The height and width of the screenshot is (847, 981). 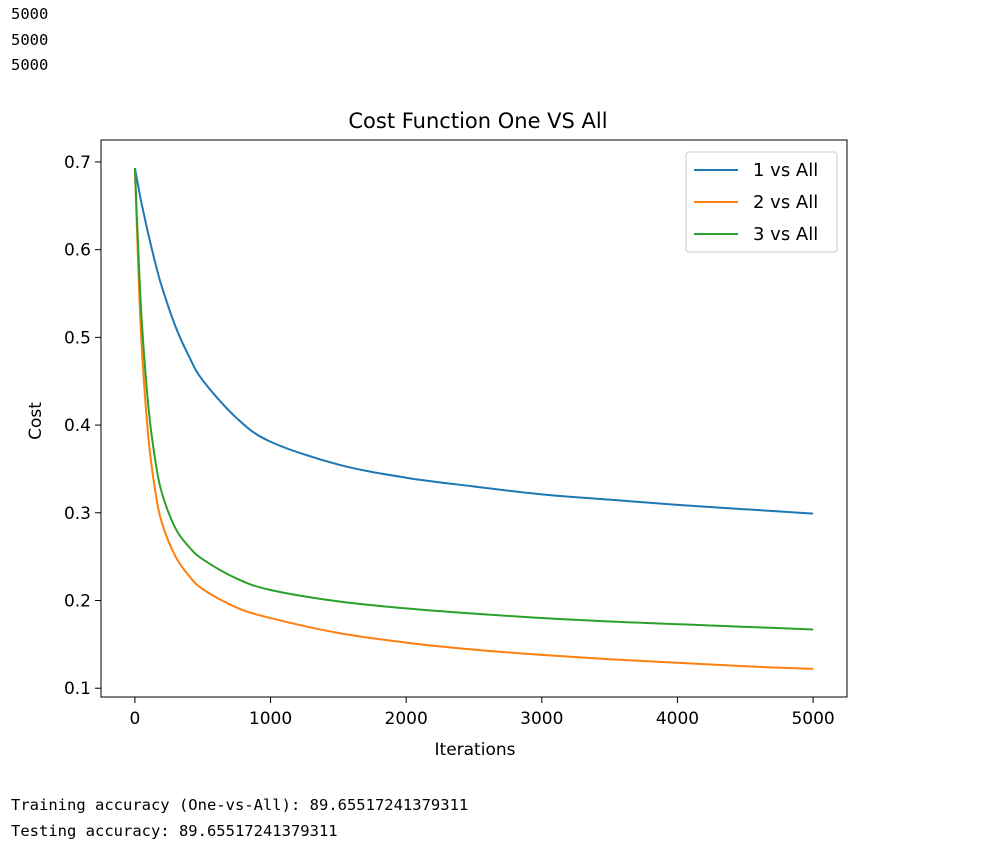 What do you see at coordinates (406, 719) in the screenshot?
I see `x-tick-label: 2000` at bounding box center [406, 719].